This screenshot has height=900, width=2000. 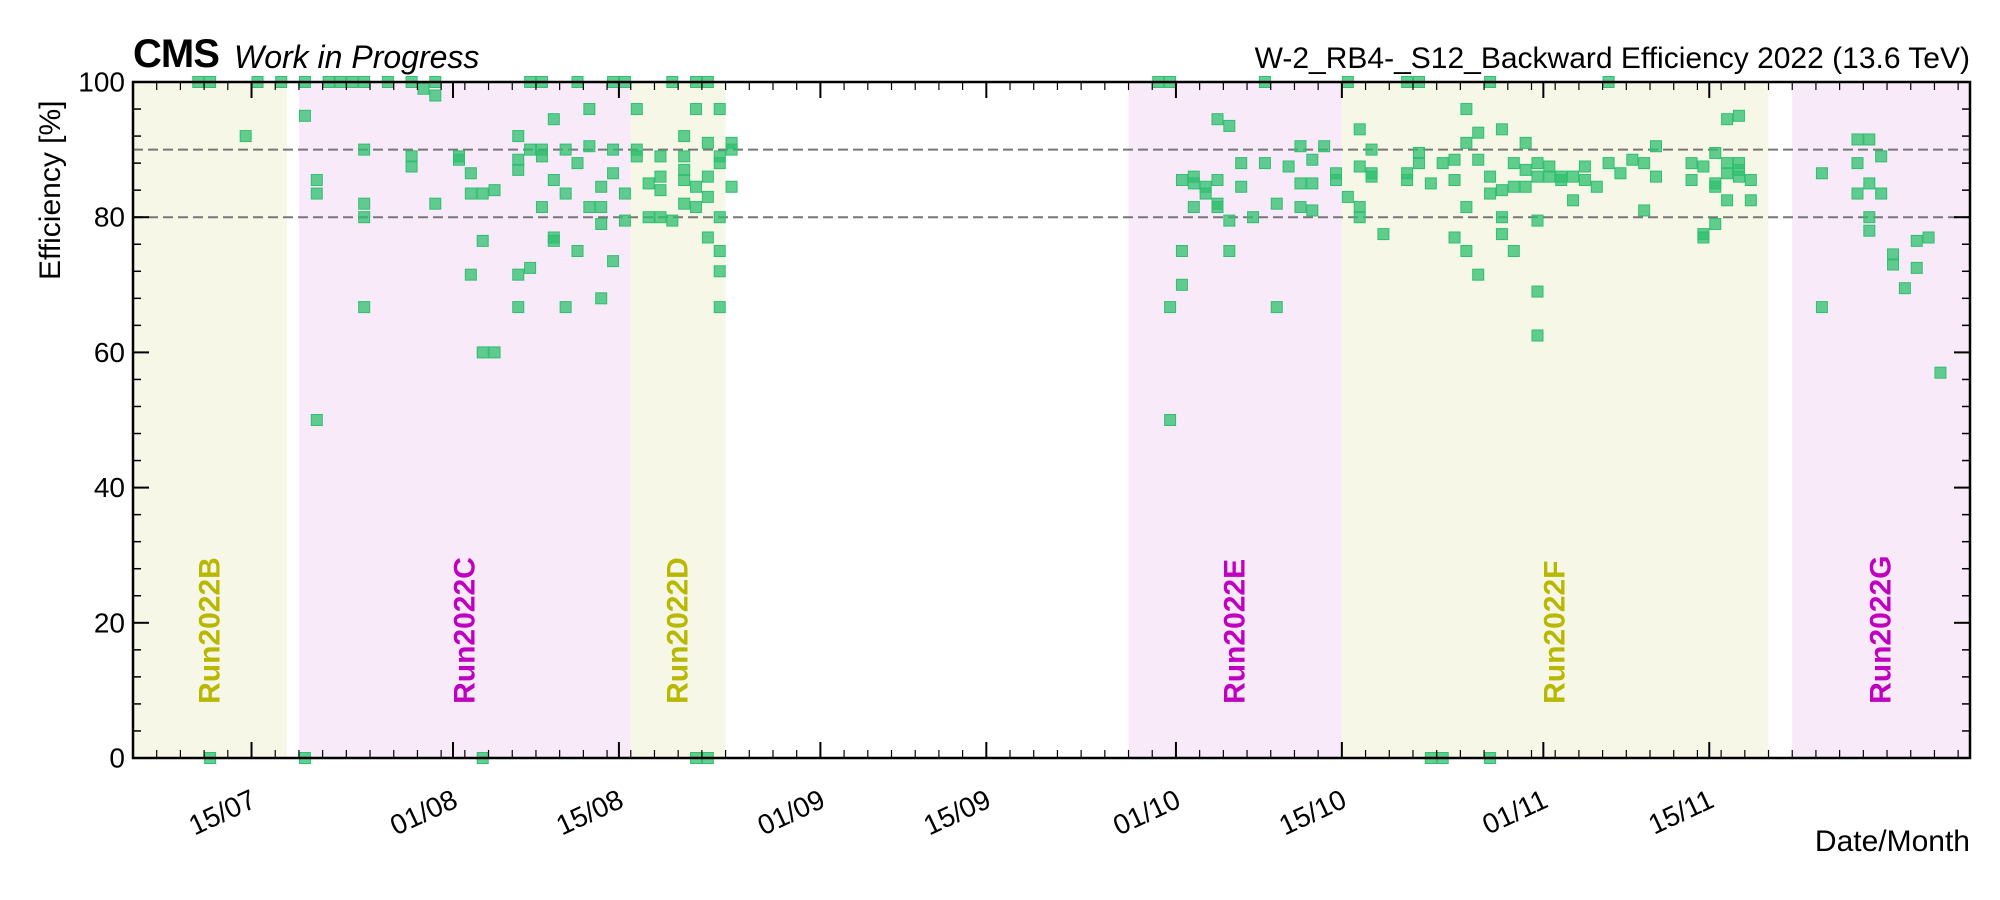 What do you see at coordinates (1892, 841) in the screenshot?
I see `x-axis-label: Date/Month` at bounding box center [1892, 841].